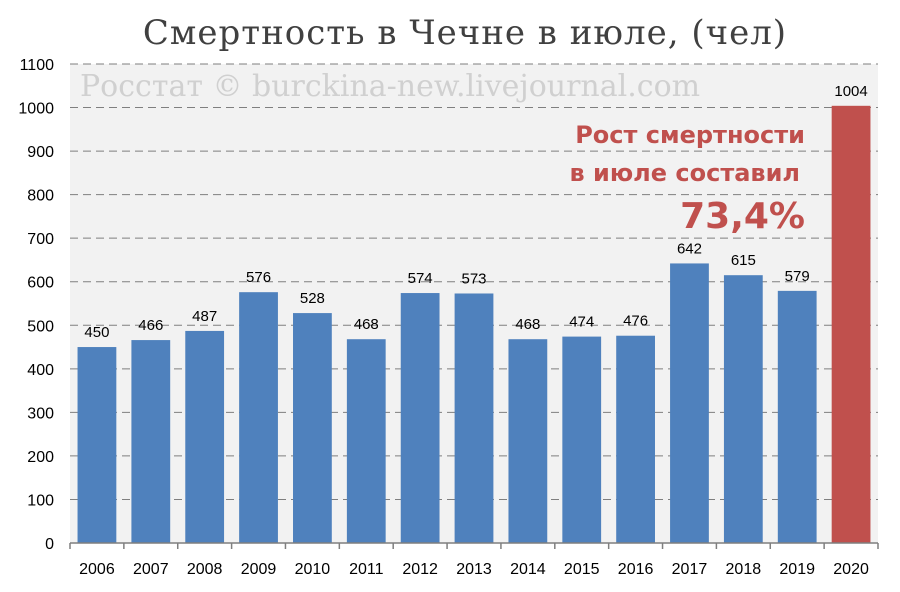 The image size is (900, 592). What do you see at coordinates (366, 569) in the screenshot?
I see `x-tick-label: 2011` at bounding box center [366, 569].